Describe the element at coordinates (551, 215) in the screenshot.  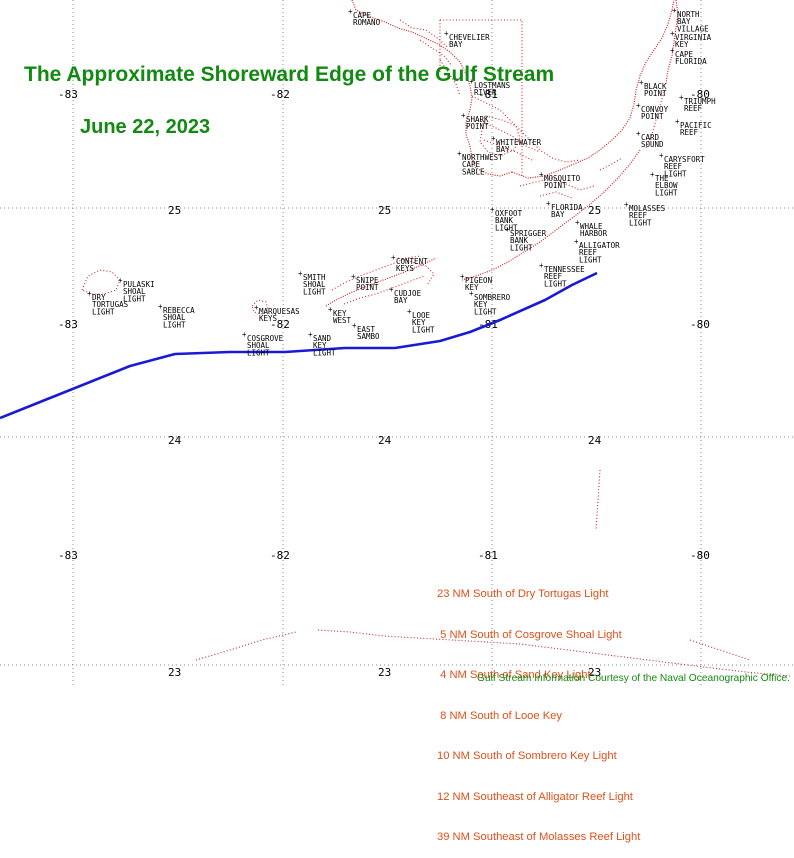
I see `upper-keys` at that location.